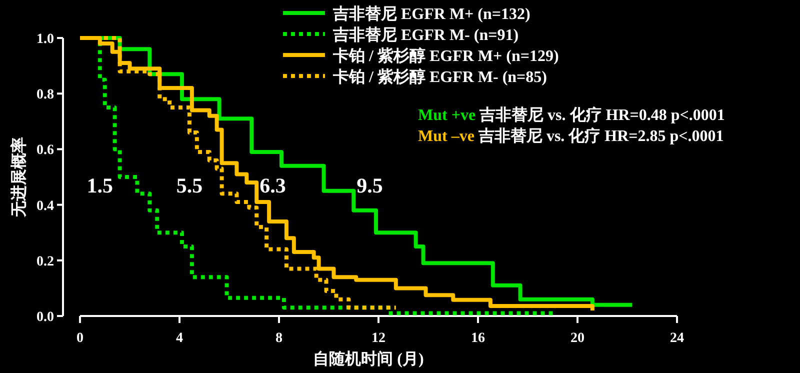 The width and height of the screenshot is (800, 373). Describe the element at coordinates (577, 338) in the screenshot. I see `x-tick-label: 20` at that location.